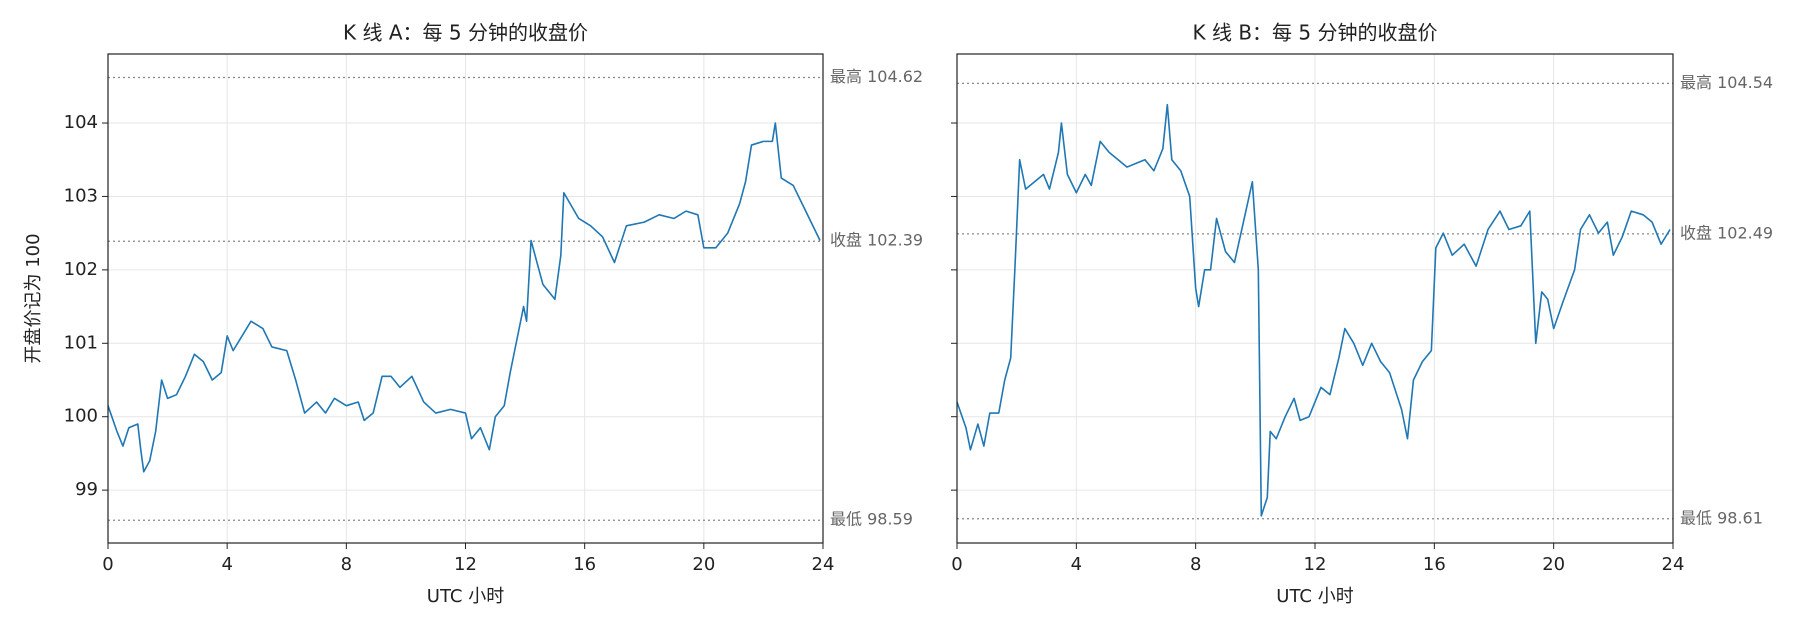  I want to click on y-axis-label: 开盘价记为 100, so click(33, 298).